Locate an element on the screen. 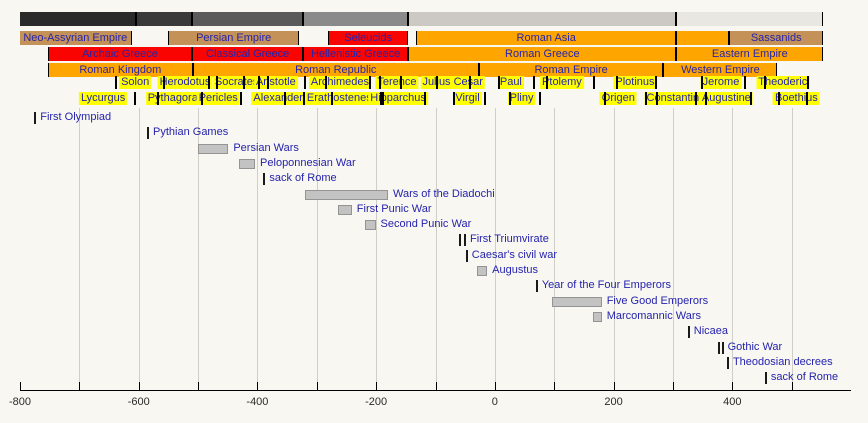 This screenshot has width=868, height=423. period-segment-roman-republic: Roman Republic is located at coordinates (335, 70).